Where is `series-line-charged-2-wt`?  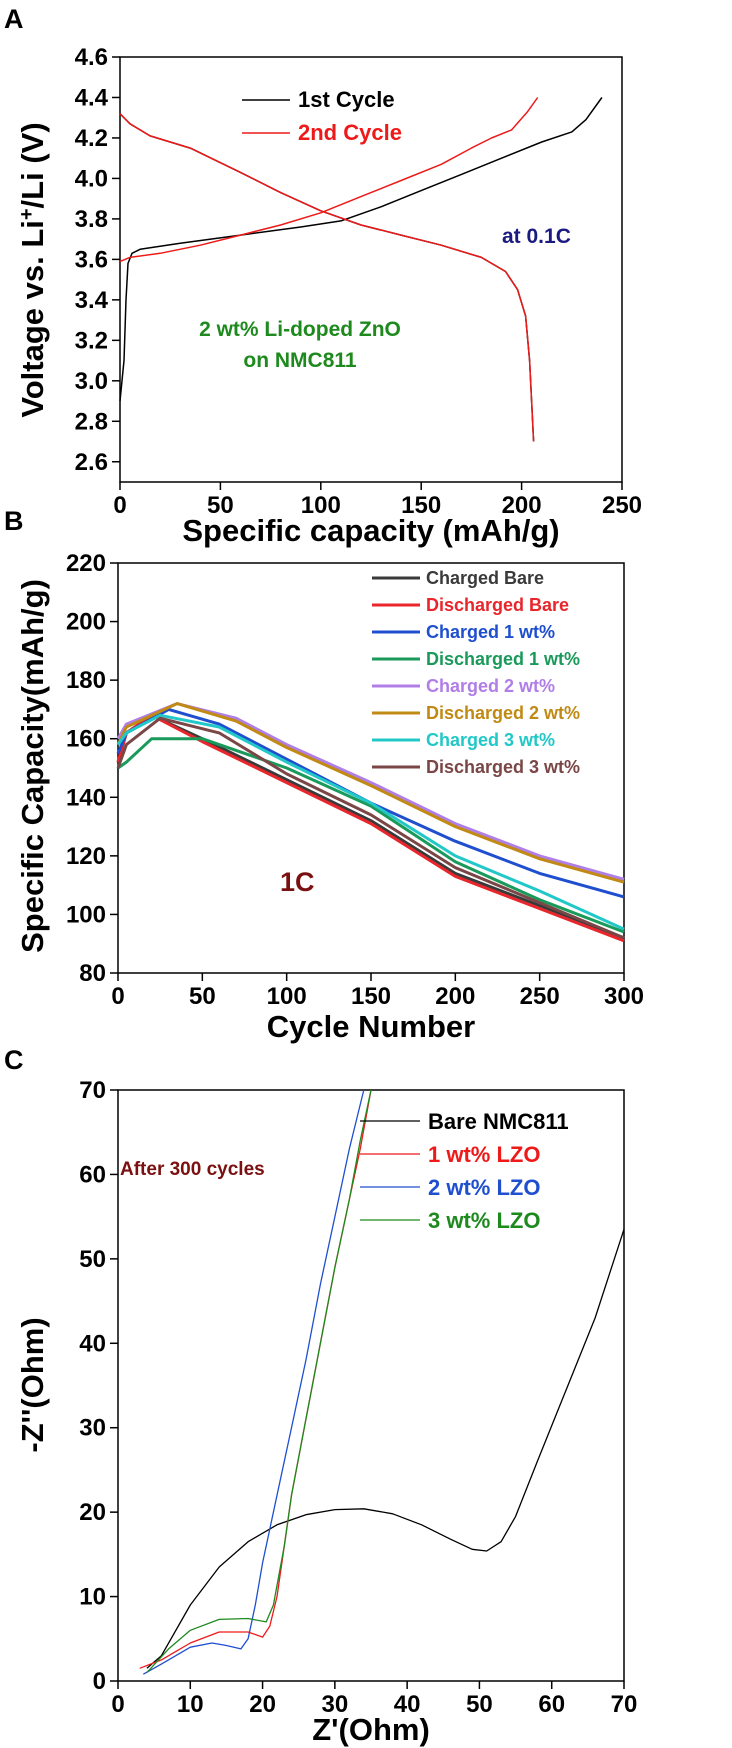
series-line-charged-2-wt is located at coordinates (370, 791).